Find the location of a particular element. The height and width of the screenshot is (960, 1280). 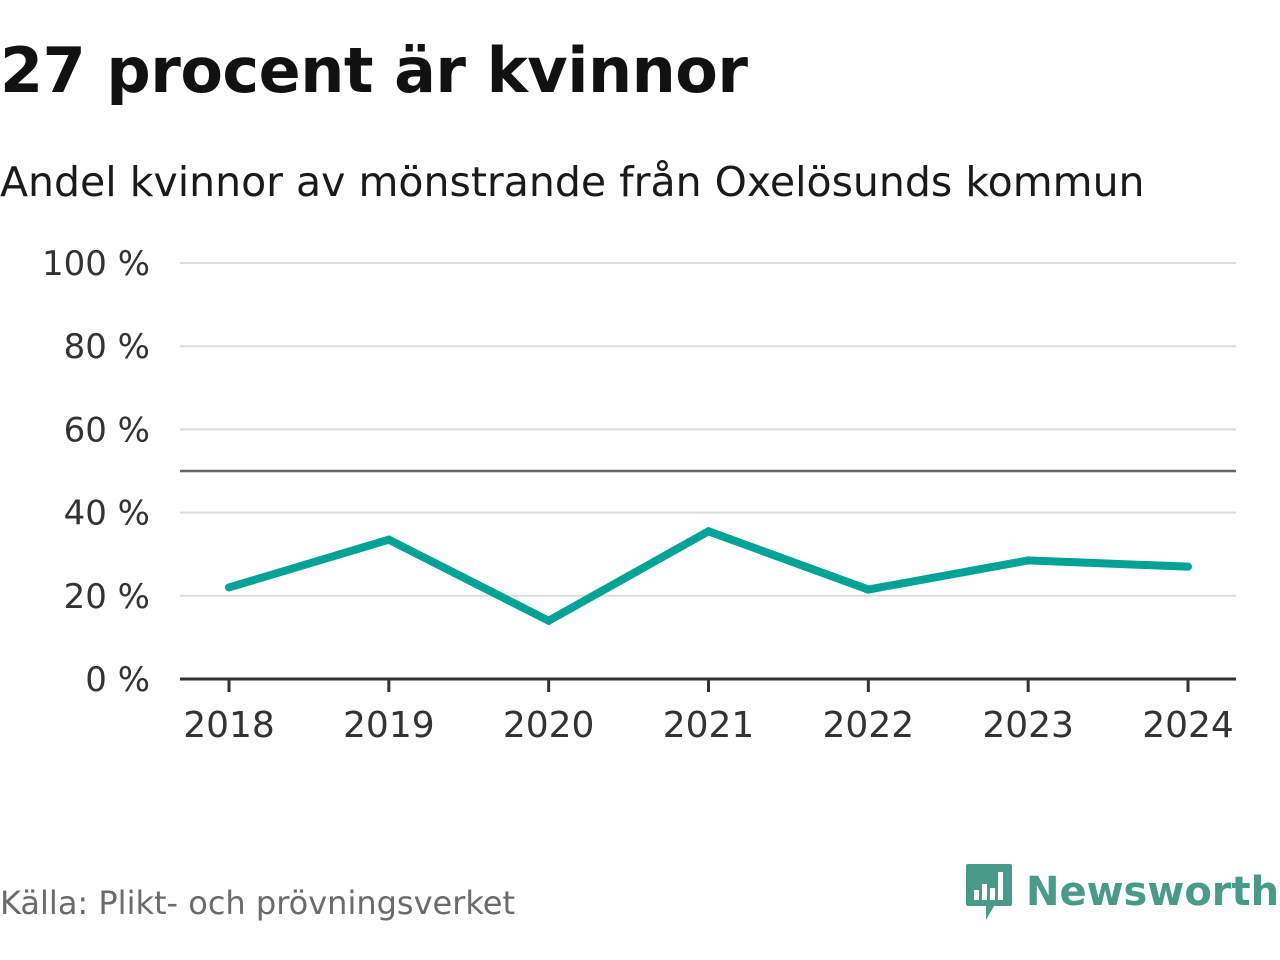

y-tick-label: 20 % is located at coordinates (107, 597).